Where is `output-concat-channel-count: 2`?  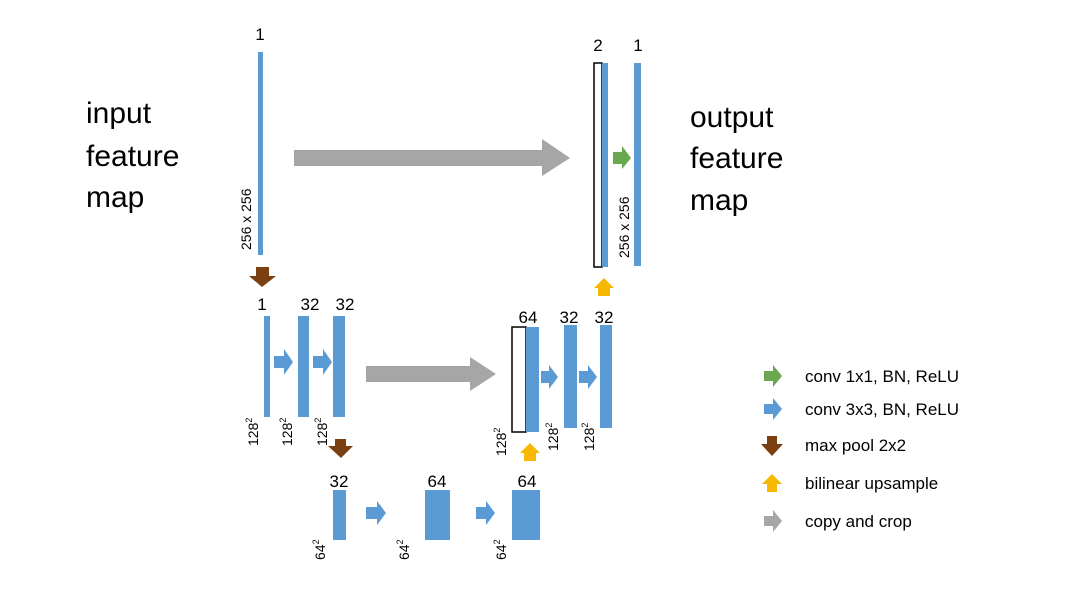
output-concat-channel-count: 2 is located at coordinates (597, 45).